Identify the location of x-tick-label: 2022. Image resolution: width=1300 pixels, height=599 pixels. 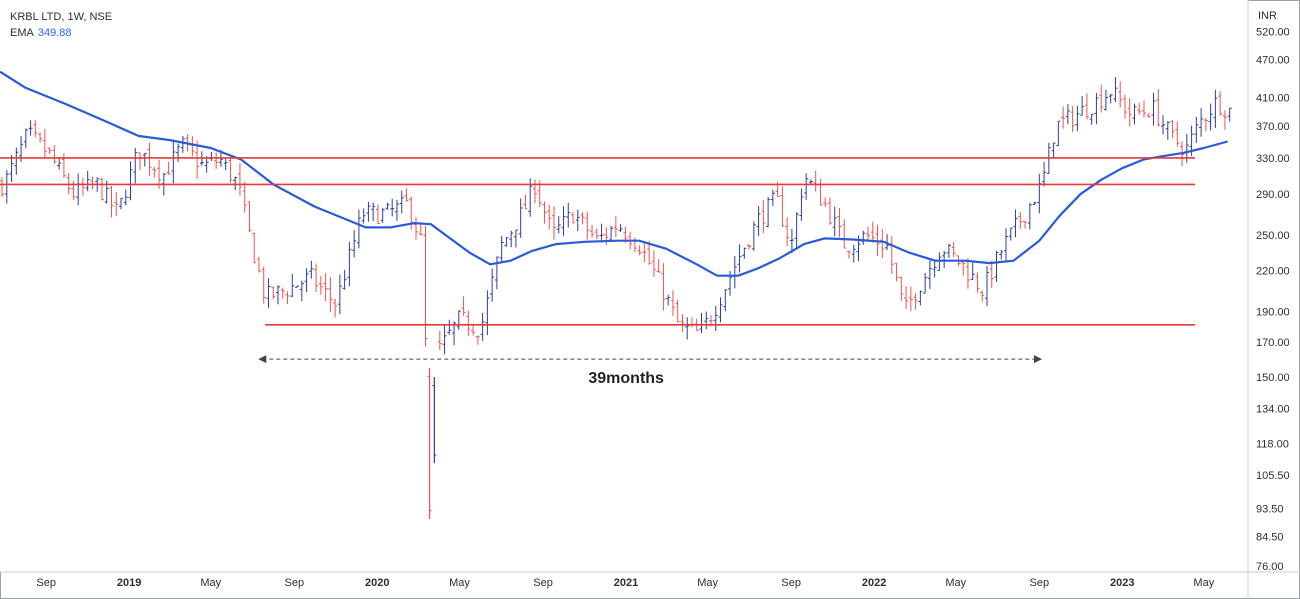
(874, 583).